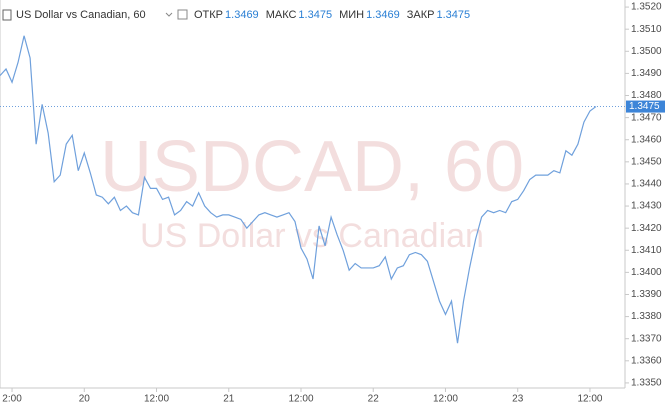  What do you see at coordinates (646, 228) in the screenshot?
I see `y-tick-label: 1.3420` at bounding box center [646, 228].